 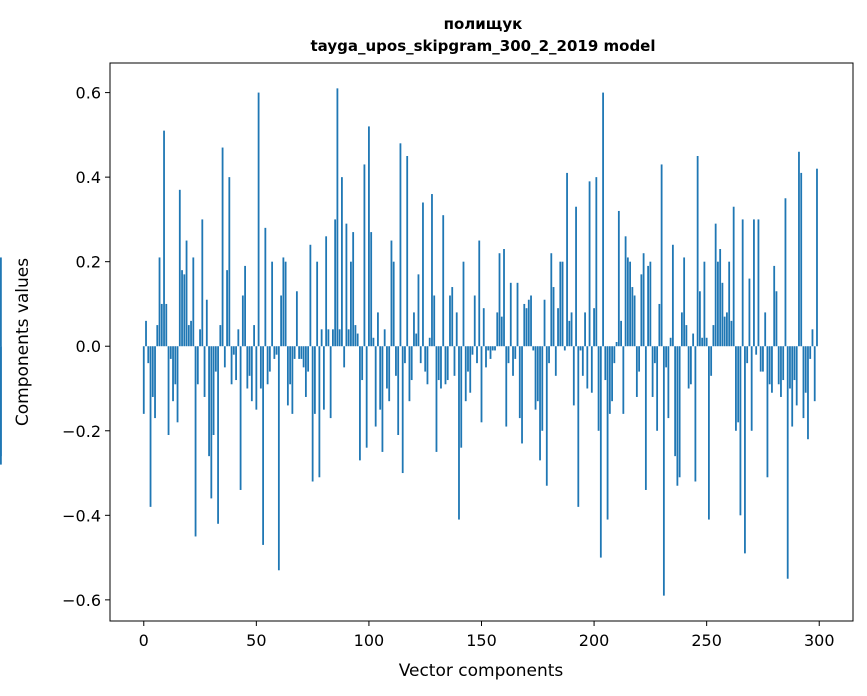 What do you see at coordinates (256, 640) in the screenshot?
I see `x-tick-label: 50` at bounding box center [256, 640].